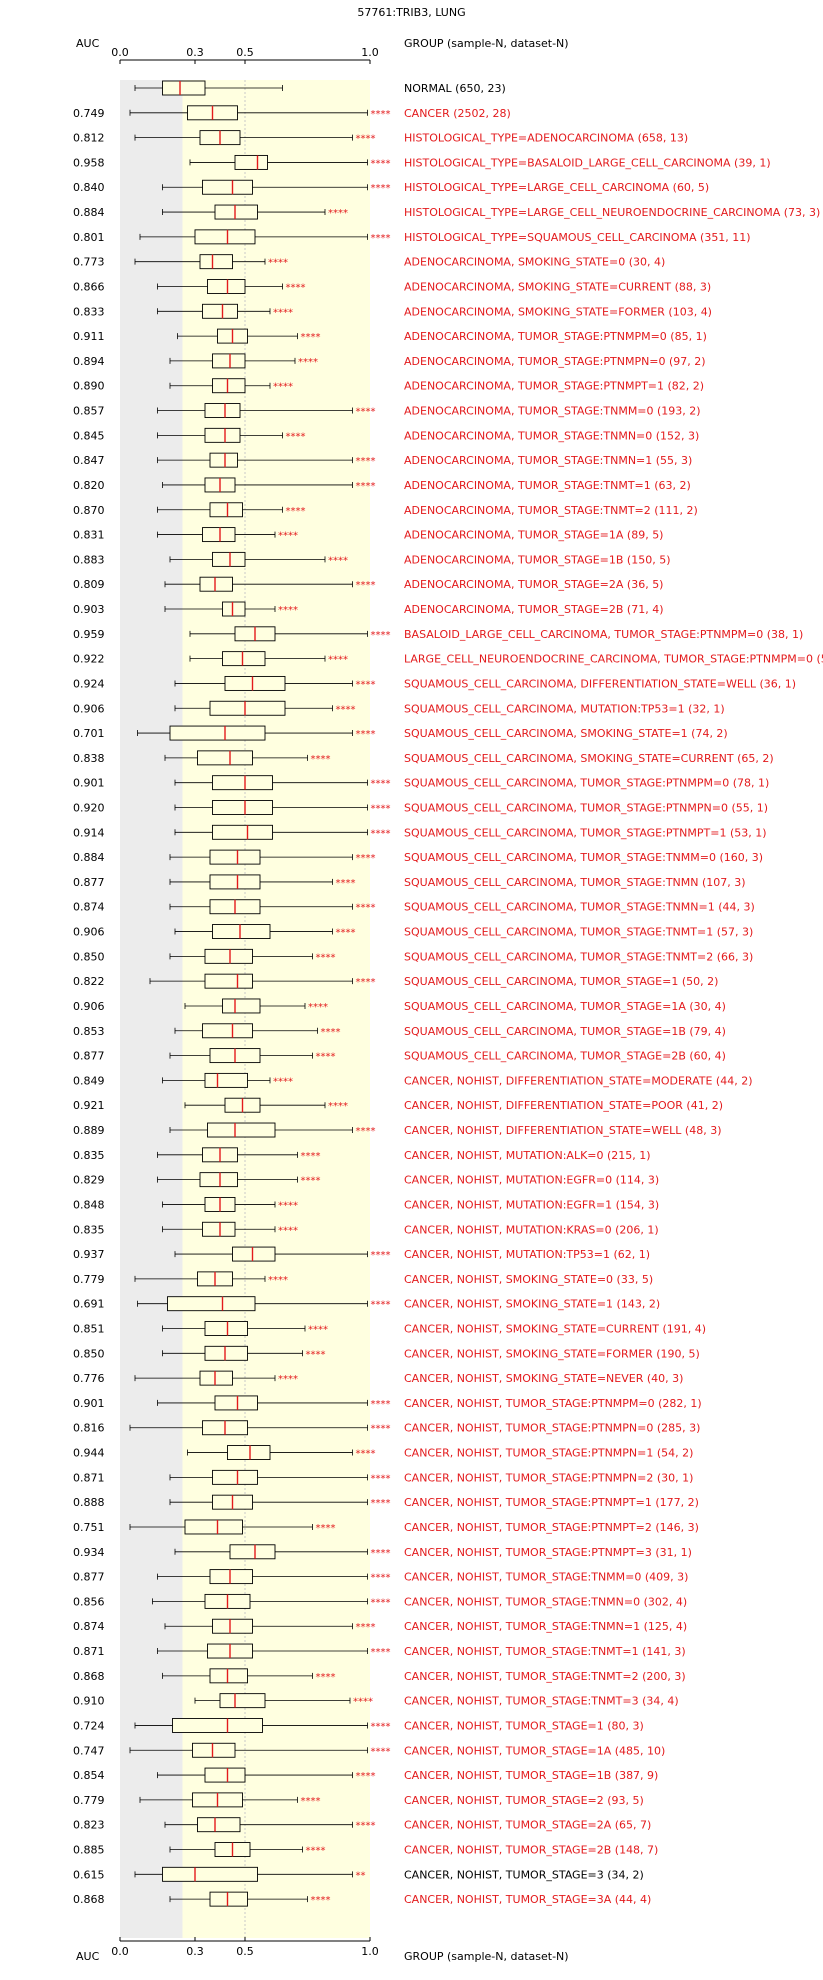 Image resolution: width=823 pixels, height=1980 pixels. Describe the element at coordinates (527, 1254) in the screenshot. I see `group-label: CANCER, NOHIST, MUTATION:TP53=1 (62, 1)` at that location.